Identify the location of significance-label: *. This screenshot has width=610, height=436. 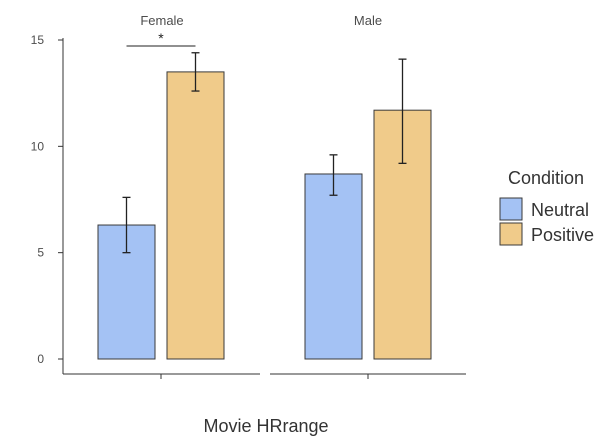
(161, 38).